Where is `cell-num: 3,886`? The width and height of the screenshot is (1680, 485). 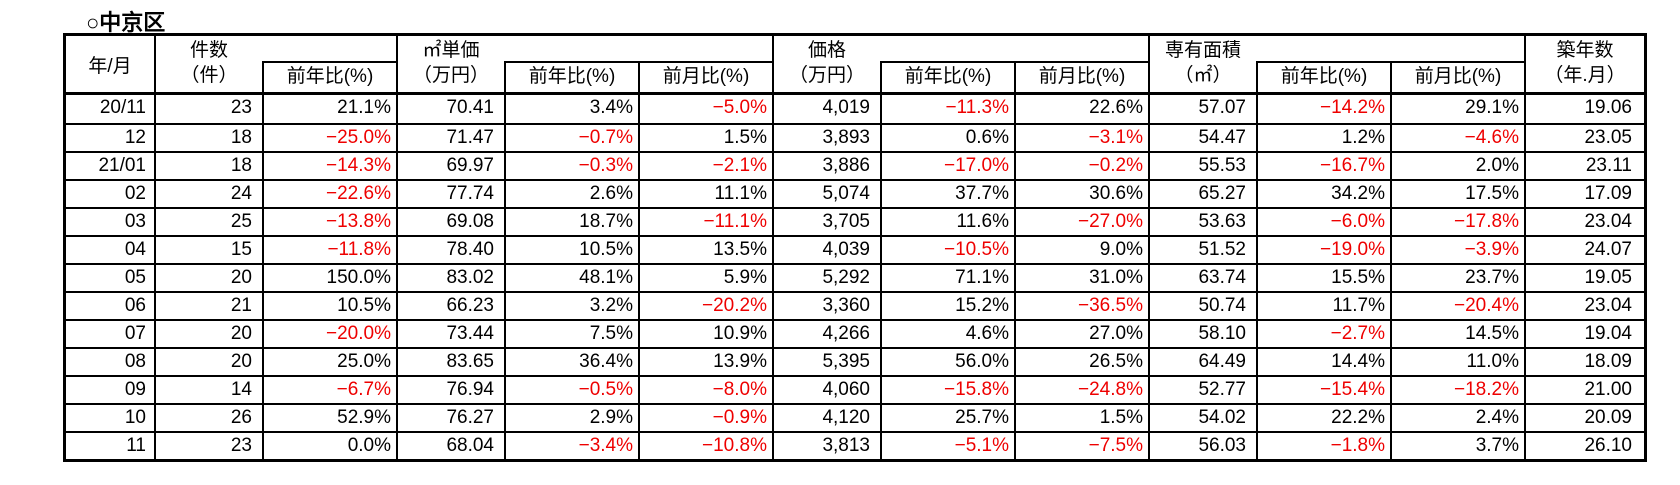
cell-num: 3,886 is located at coordinates (826, 166).